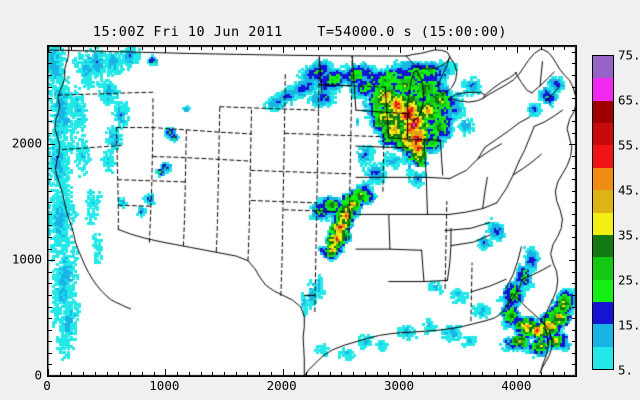 Image resolution: width=640 pixels, height=400 pixels. Describe the element at coordinates (629, 190) in the screenshot. I see `colorbar-tick-label: 45.` at that location.